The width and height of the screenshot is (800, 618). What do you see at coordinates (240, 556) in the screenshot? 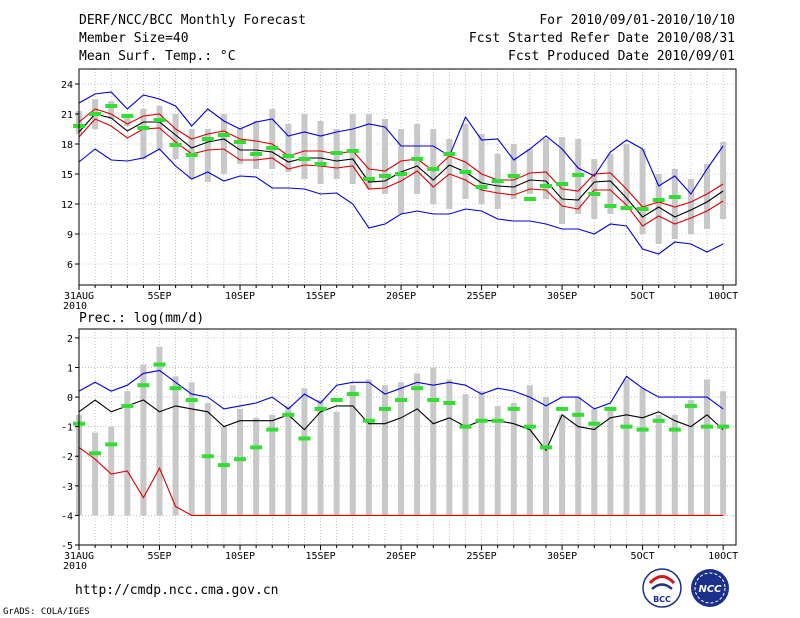
I see `precip-xtick-label: 10SEP` at bounding box center [240, 556].